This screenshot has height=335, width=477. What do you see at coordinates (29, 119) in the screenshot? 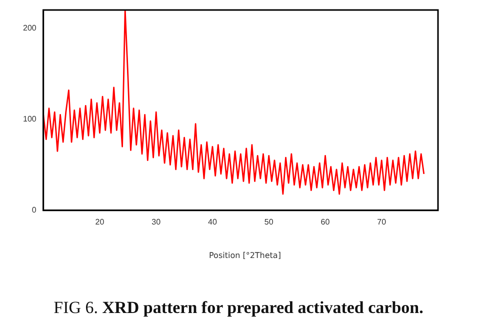
I see `y-tick-label: 100` at bounding box center [29, 119].